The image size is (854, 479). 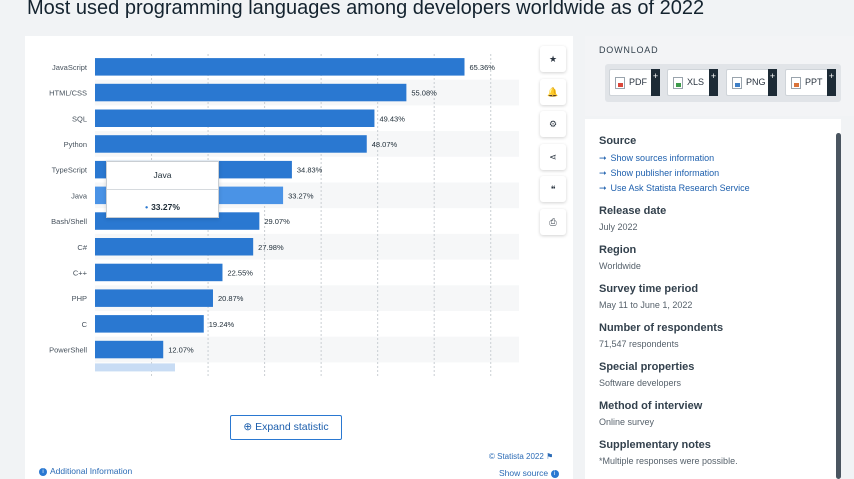 What do you see at coordinates (181, 350) in the screenshot?
I see `data-label: 12.07%` at bounding box center [181, 350].